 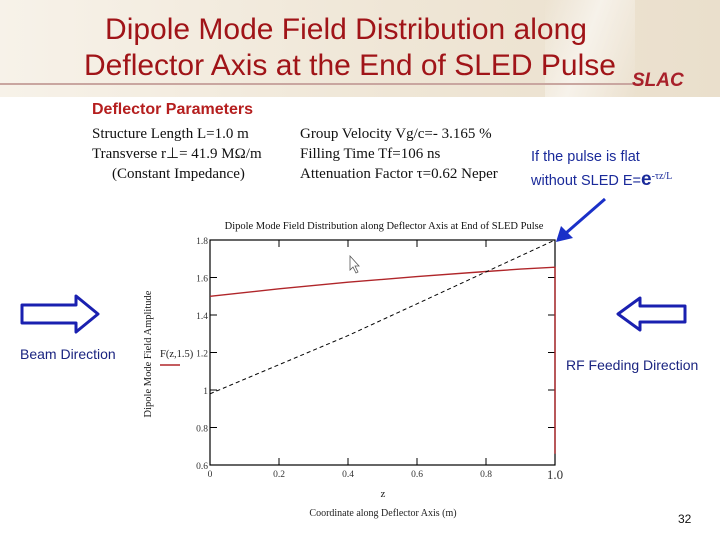 What do you see at coordinates (210, 475) in the screenshot?
I see `x-tick-label: 0` at bounding box center [210, 475].